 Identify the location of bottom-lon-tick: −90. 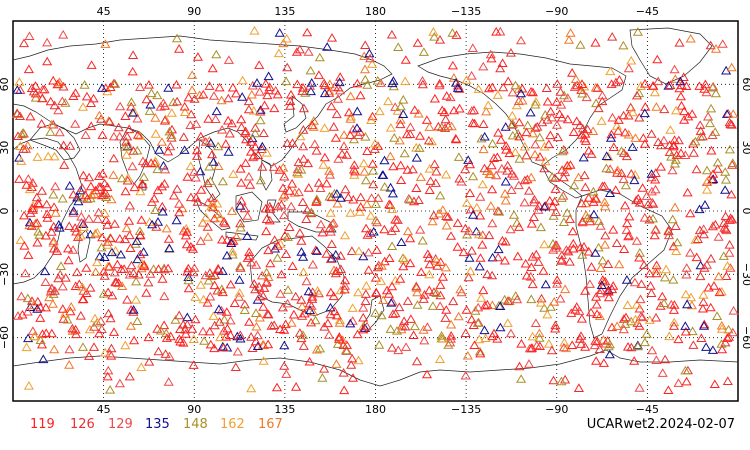
(556, 409).